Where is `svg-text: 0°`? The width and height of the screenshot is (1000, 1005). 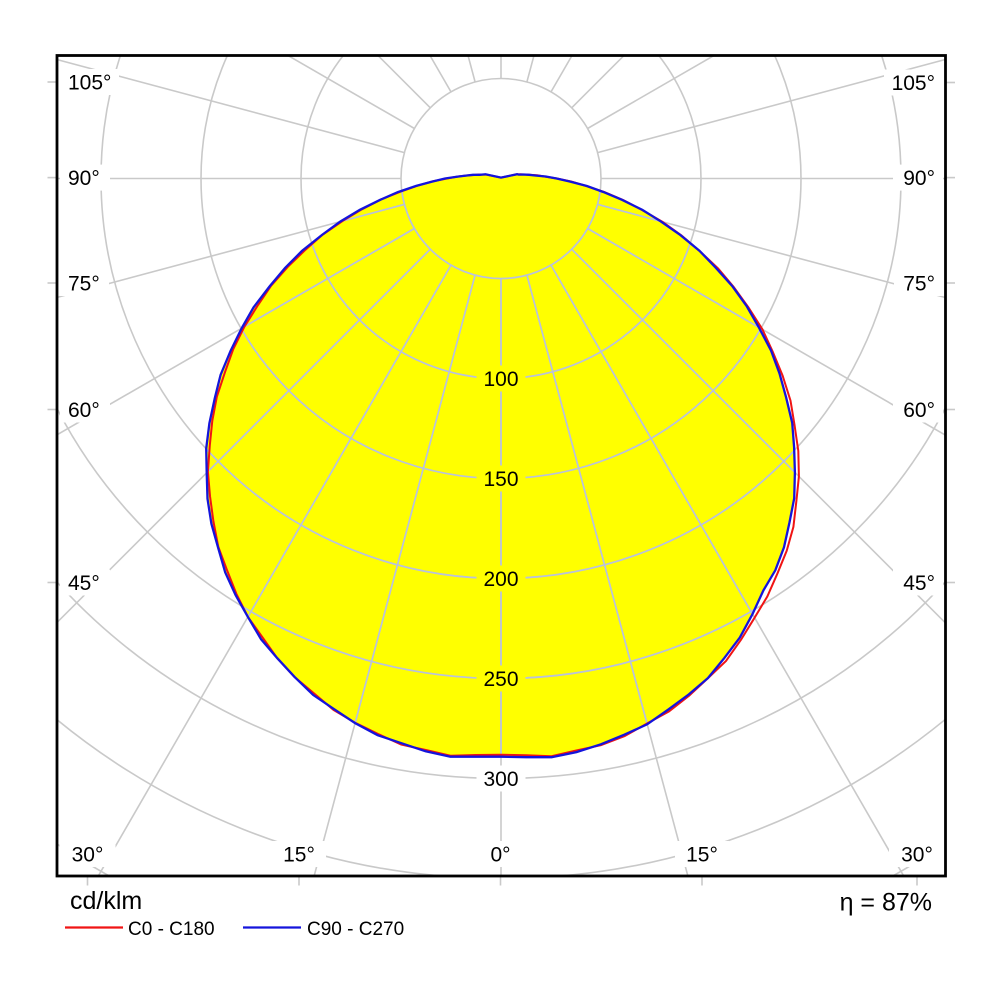 svg-text: 0° is located at coordinates (500, 855).